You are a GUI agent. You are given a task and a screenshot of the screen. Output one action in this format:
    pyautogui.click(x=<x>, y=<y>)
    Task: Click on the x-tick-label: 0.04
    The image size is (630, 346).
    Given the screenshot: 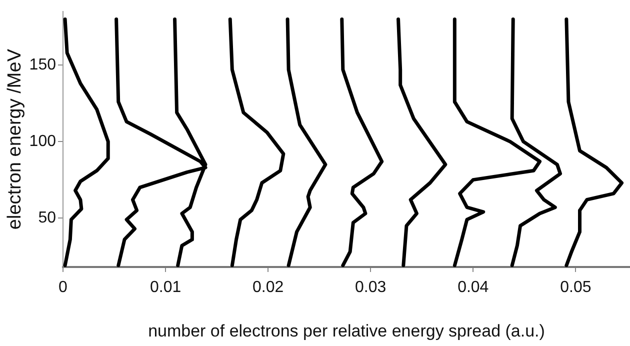 What is the action you would take?
    pyautogui.click(x=473, y=287)
    